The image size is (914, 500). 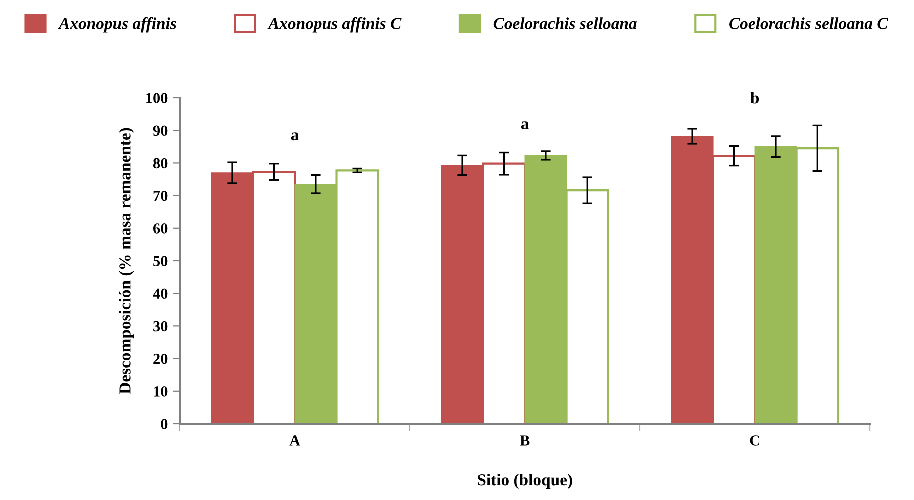 I want to click on y-tick-label: 30, so click(x=161, y=326).